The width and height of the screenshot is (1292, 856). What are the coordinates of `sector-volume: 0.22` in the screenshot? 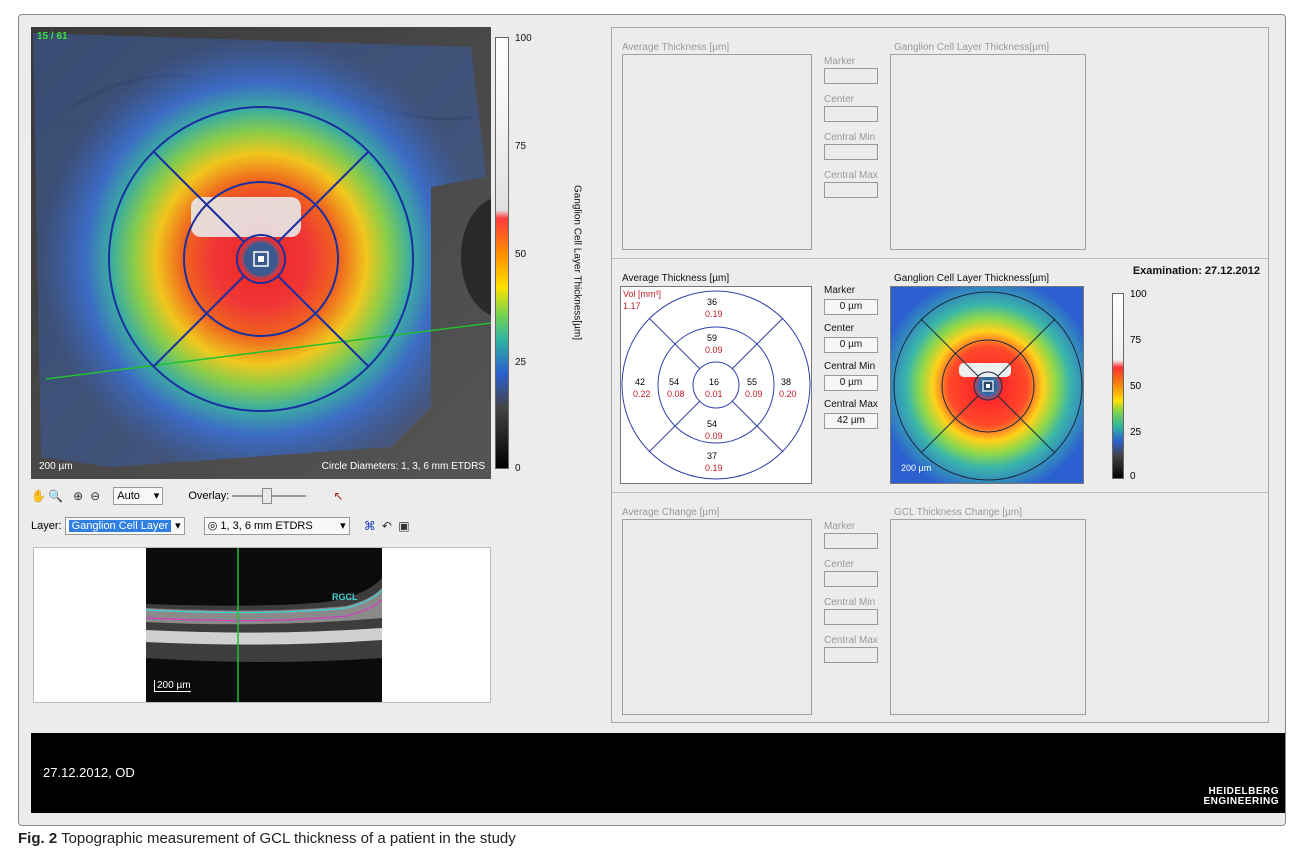 It's located at (642, 394).